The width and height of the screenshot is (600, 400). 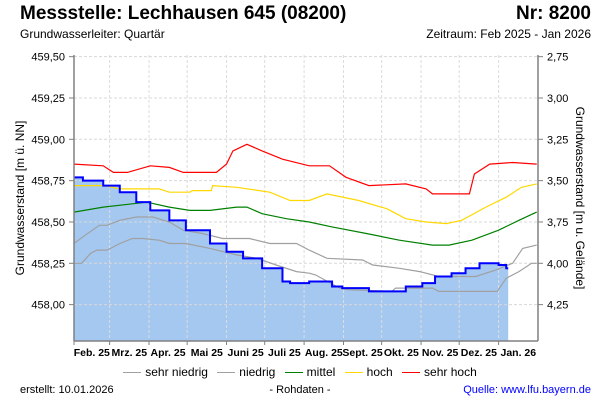 What do you see at coordinates (176, 372) in the screenshot?
I see `legend-label: sehr niedrig` at bounding box center [176, 372].